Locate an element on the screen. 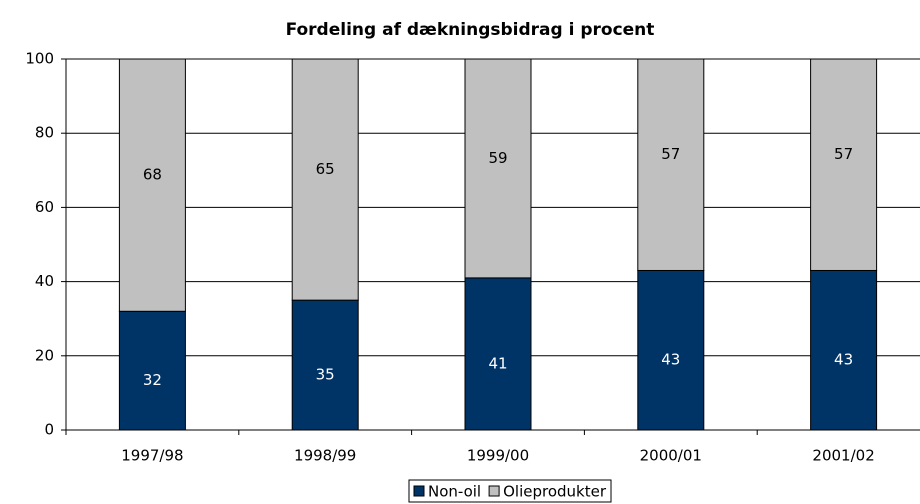 The image size is (920, 504). x-tick-label: 2001/02 is located at coordinates (843, 456).